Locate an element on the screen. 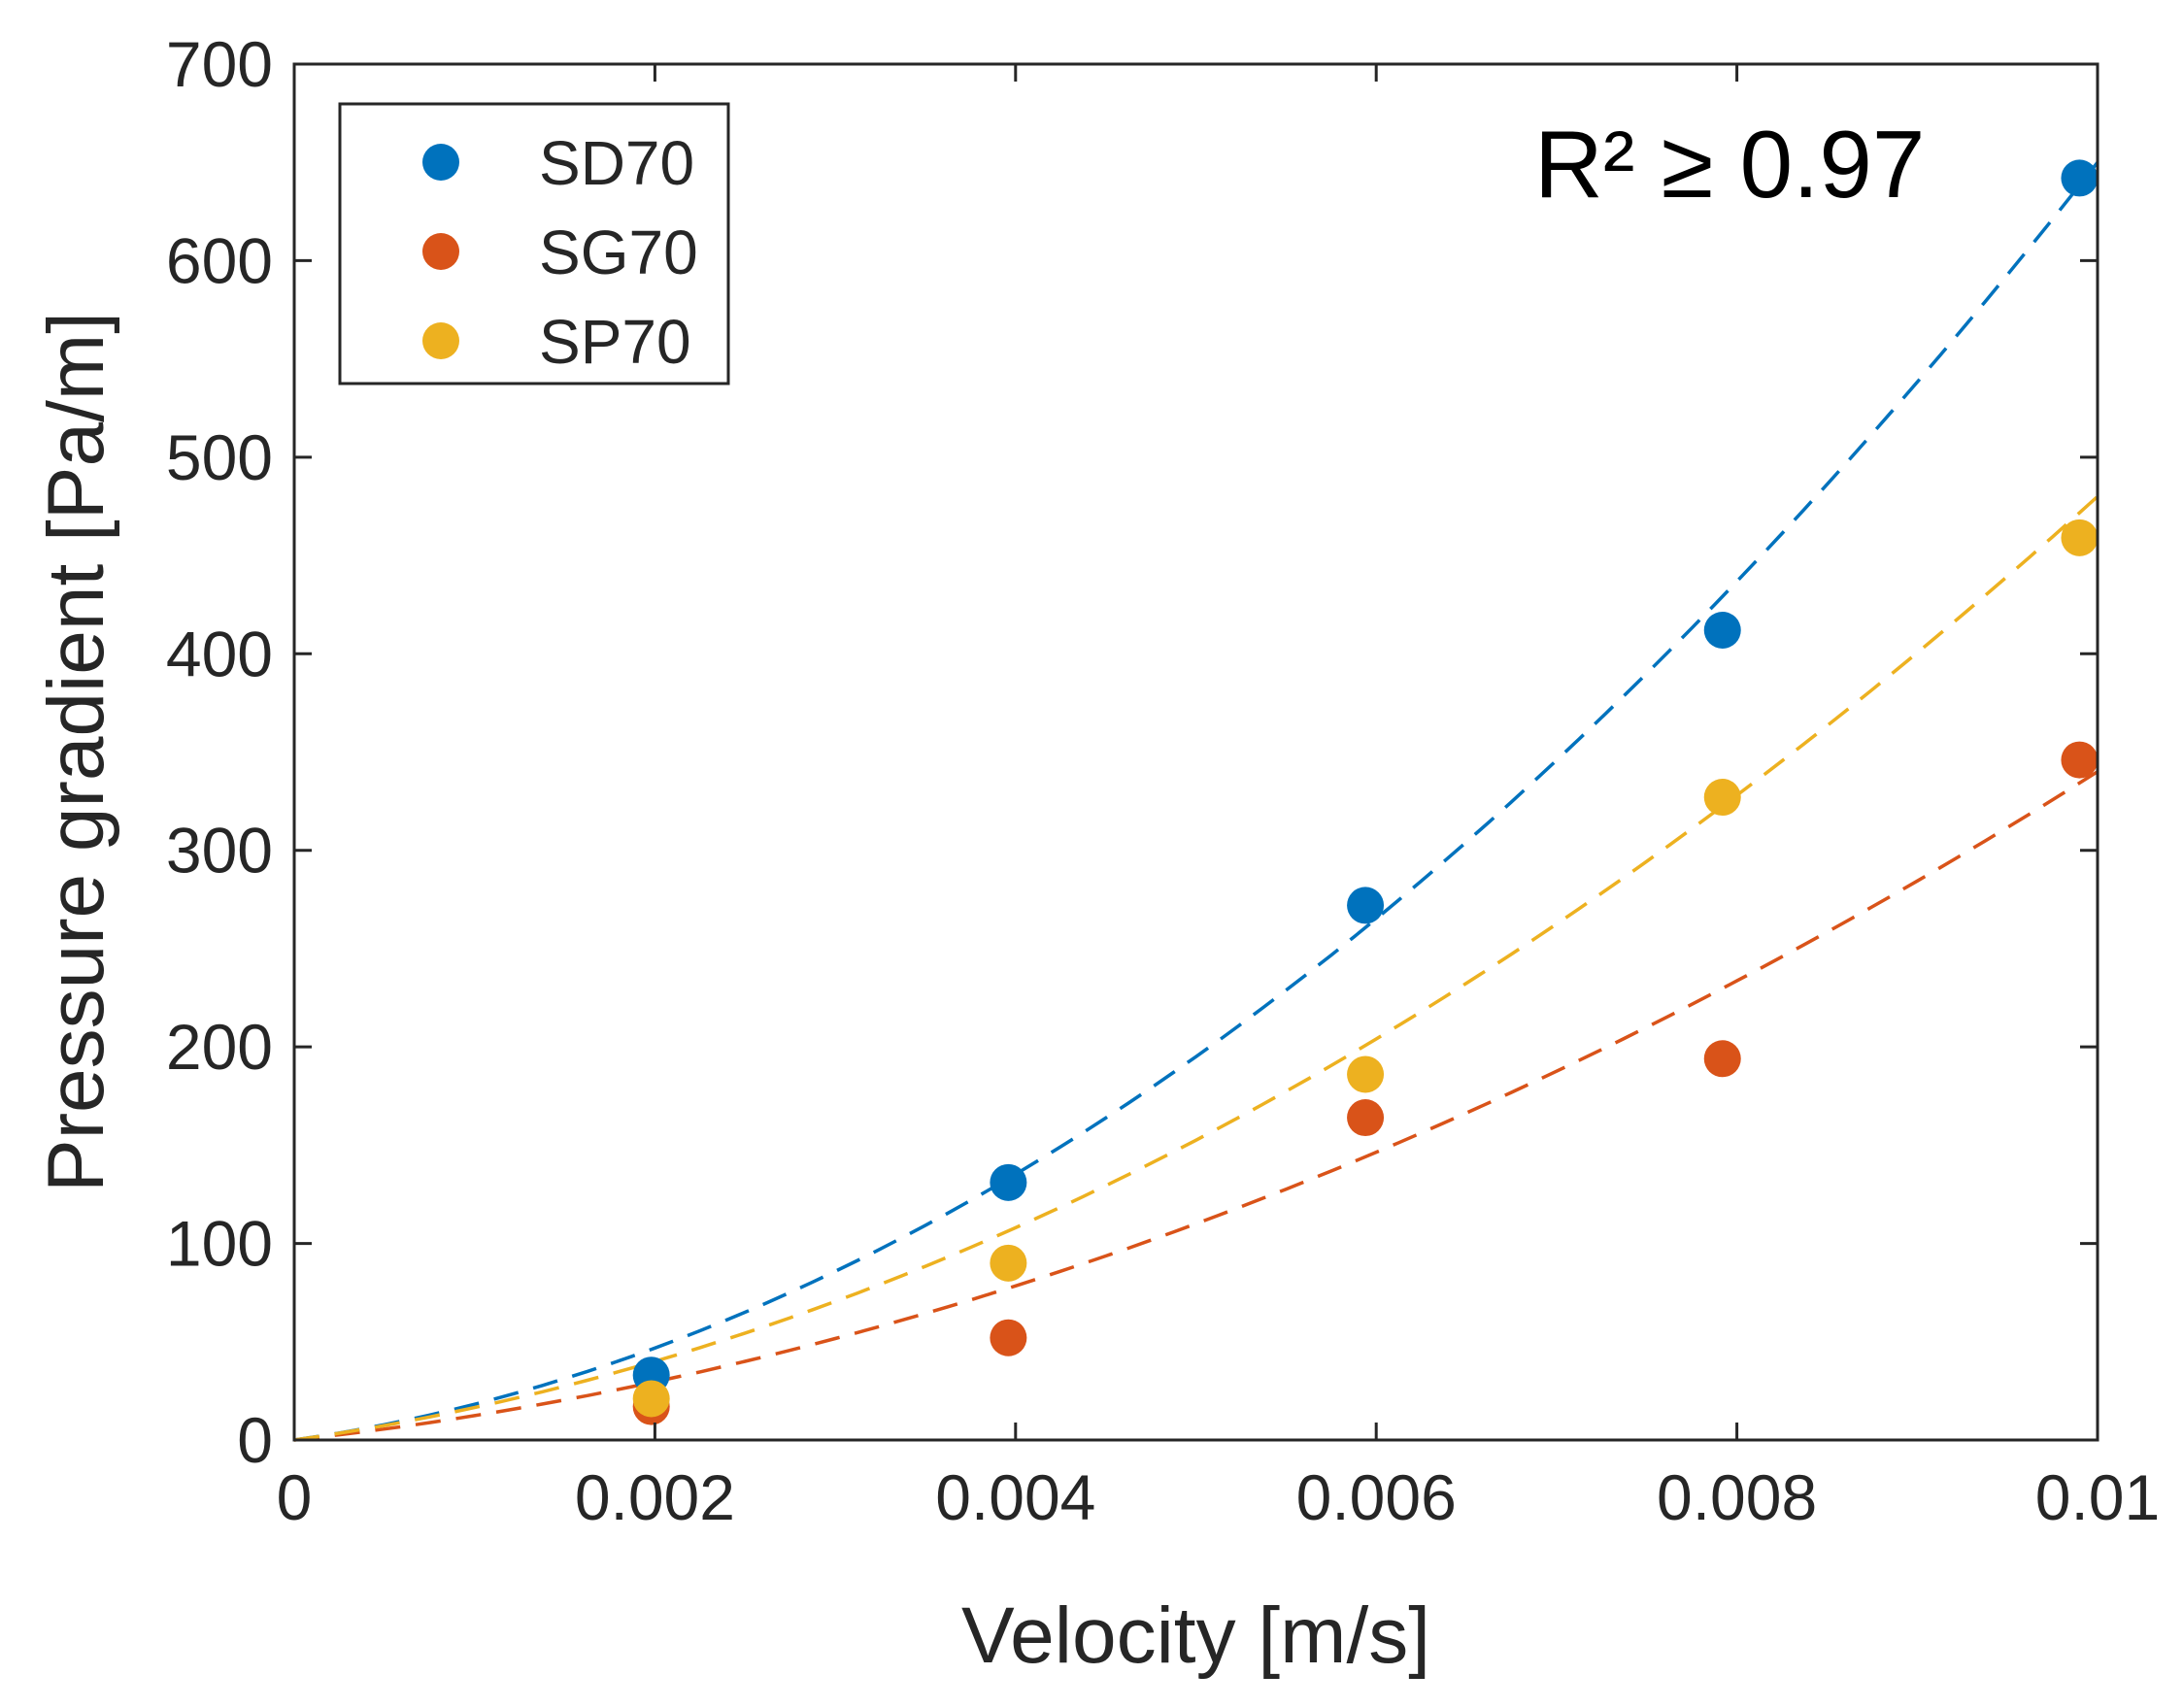  legend-label-sg70: SG70 is located at coordinates (618, 252).